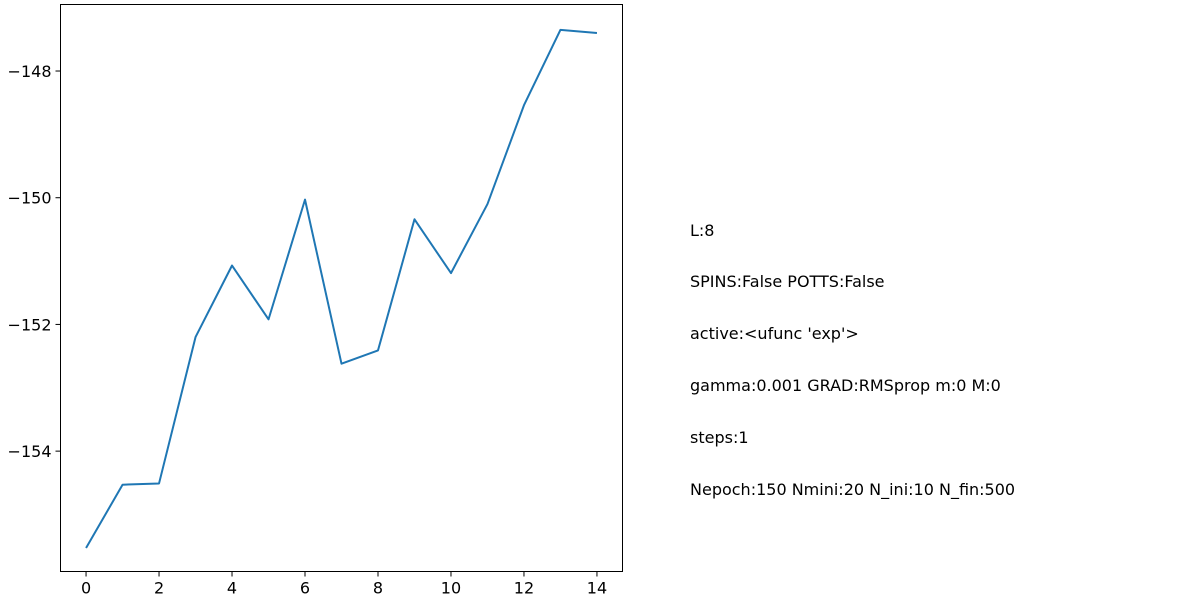 Image resolution: width=1200 pixels, height=600 pixels. What do you see at coordinates (378, 588) in the screenshot?
I see `x-tick-label: 8` at bounding box center [378, 588].